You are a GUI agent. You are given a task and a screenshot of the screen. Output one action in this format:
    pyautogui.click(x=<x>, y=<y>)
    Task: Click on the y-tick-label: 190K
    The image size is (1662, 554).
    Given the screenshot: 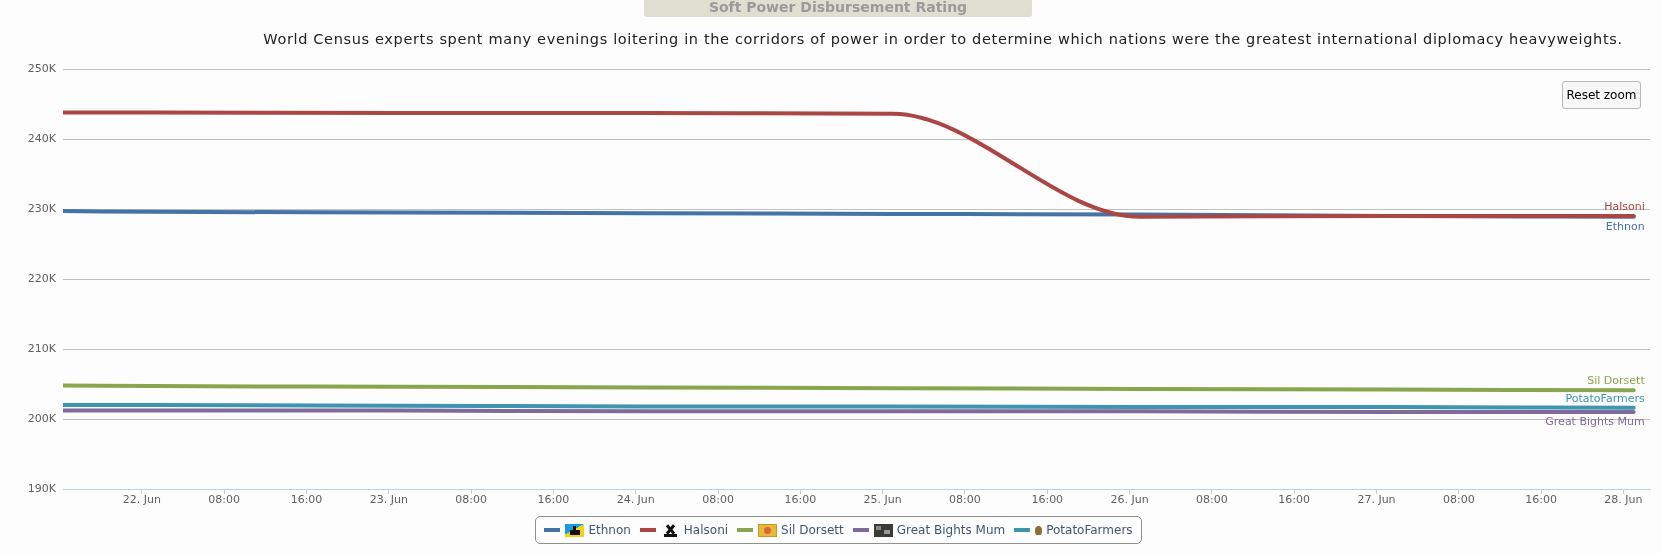 What is the action you would take?
    pyautogui.click(x=42, y=488)
    